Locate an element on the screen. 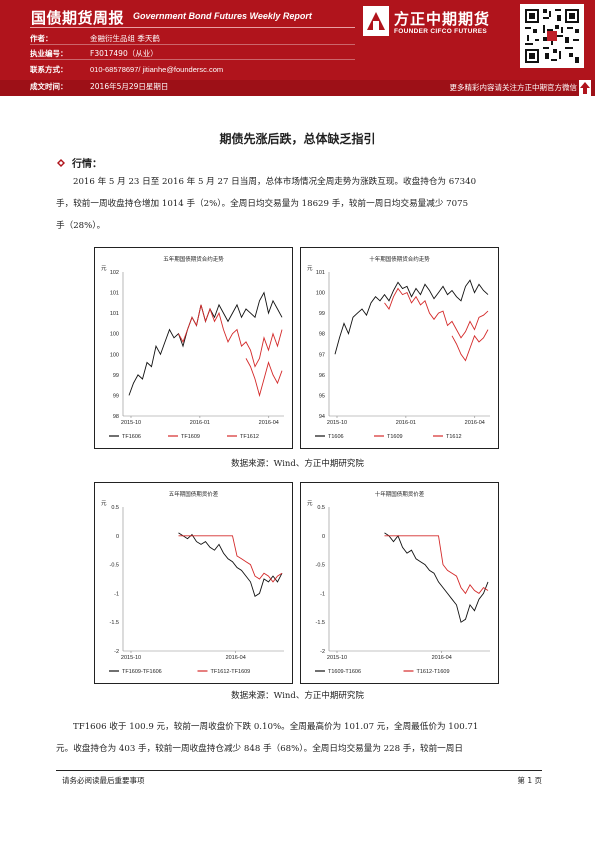 The height and width of the screenshot is (842, 595). meta-label: 联系方式： is located at coordinates (49, 69).